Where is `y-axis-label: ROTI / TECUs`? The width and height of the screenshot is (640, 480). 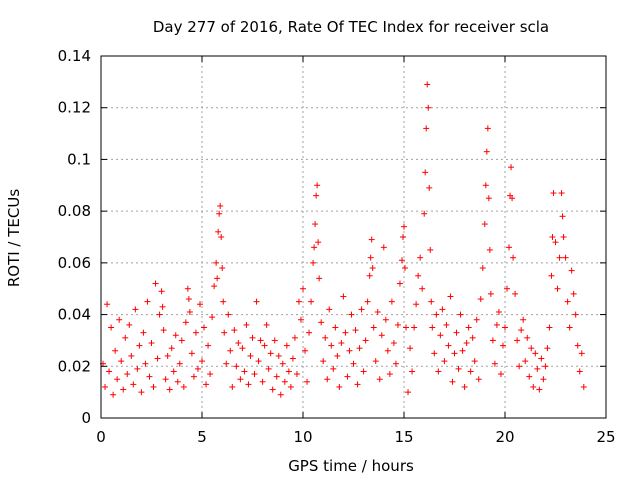
y-axis-label: ROTI / TECUs is located at coordinates (14, 238).